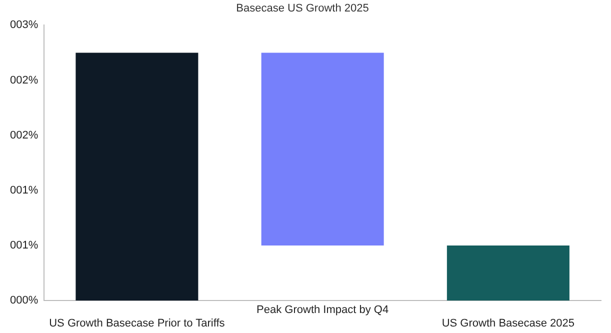  Describe the element at coordinates (508, 323) in the screenshot. I see `x-tick-label: US Growth Basecase 2025` at that location.